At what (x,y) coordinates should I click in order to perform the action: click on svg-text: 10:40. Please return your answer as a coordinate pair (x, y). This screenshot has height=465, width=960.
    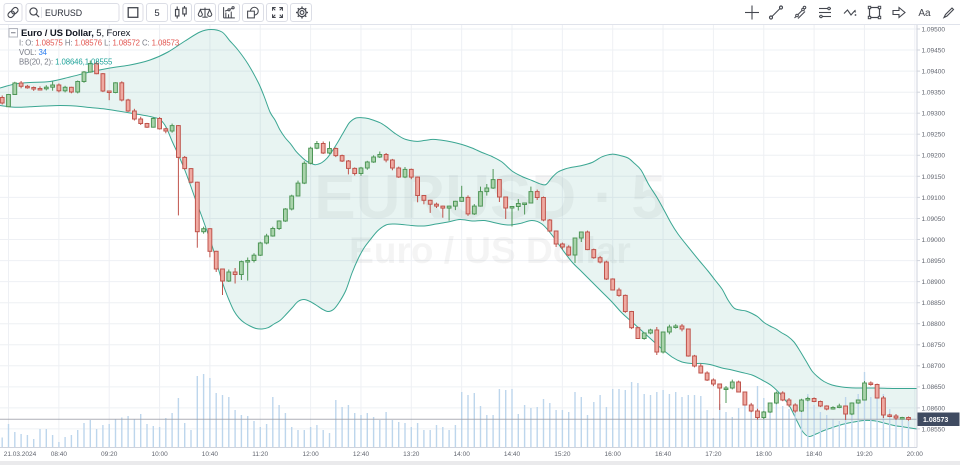
    Looking at the image, I should click on (210, 454).